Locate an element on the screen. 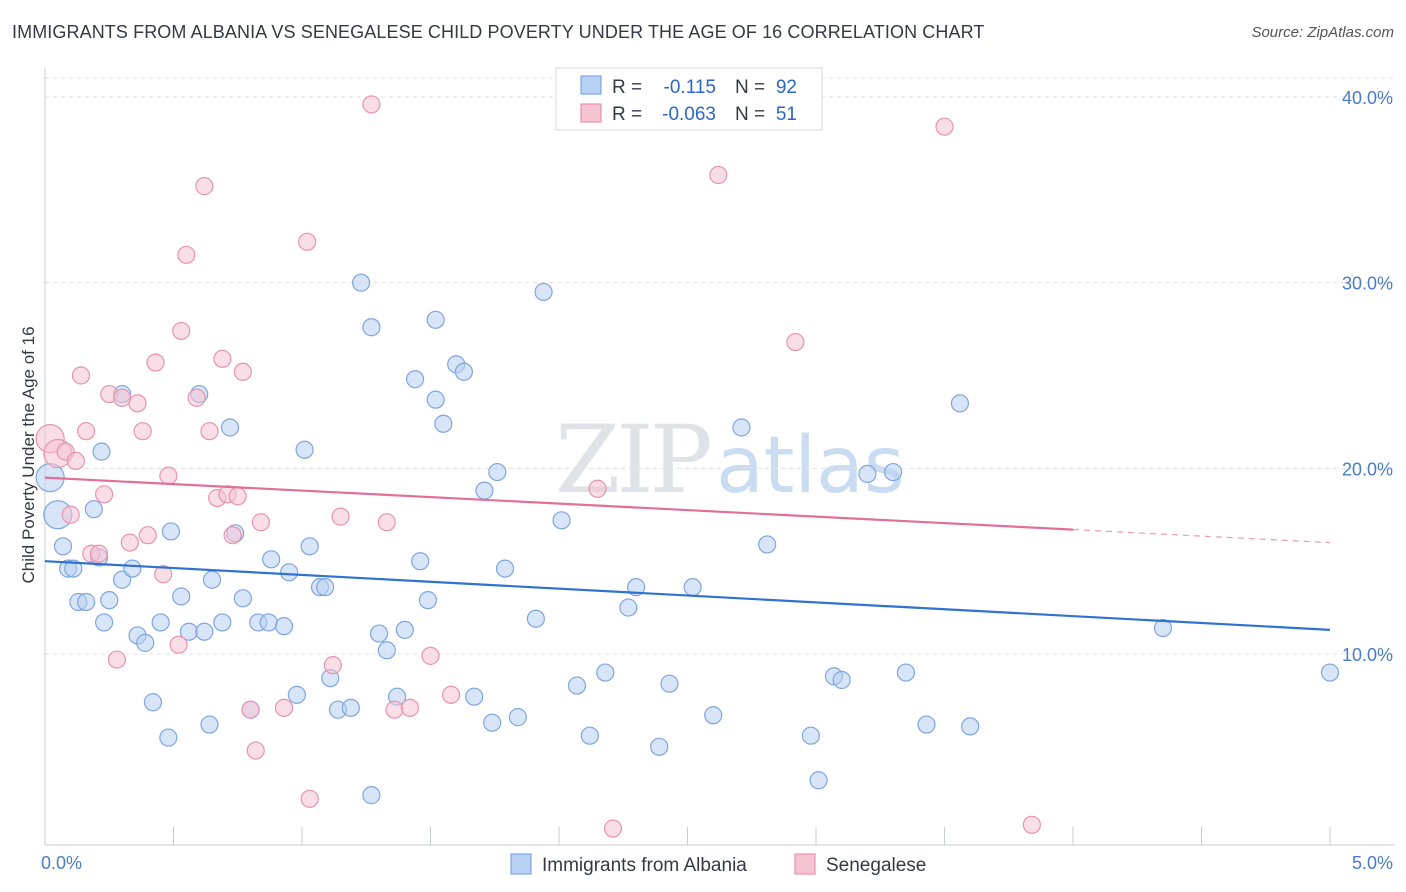  legend: Immigrants from Albania Senegalese is located at coordinates (718, 864).